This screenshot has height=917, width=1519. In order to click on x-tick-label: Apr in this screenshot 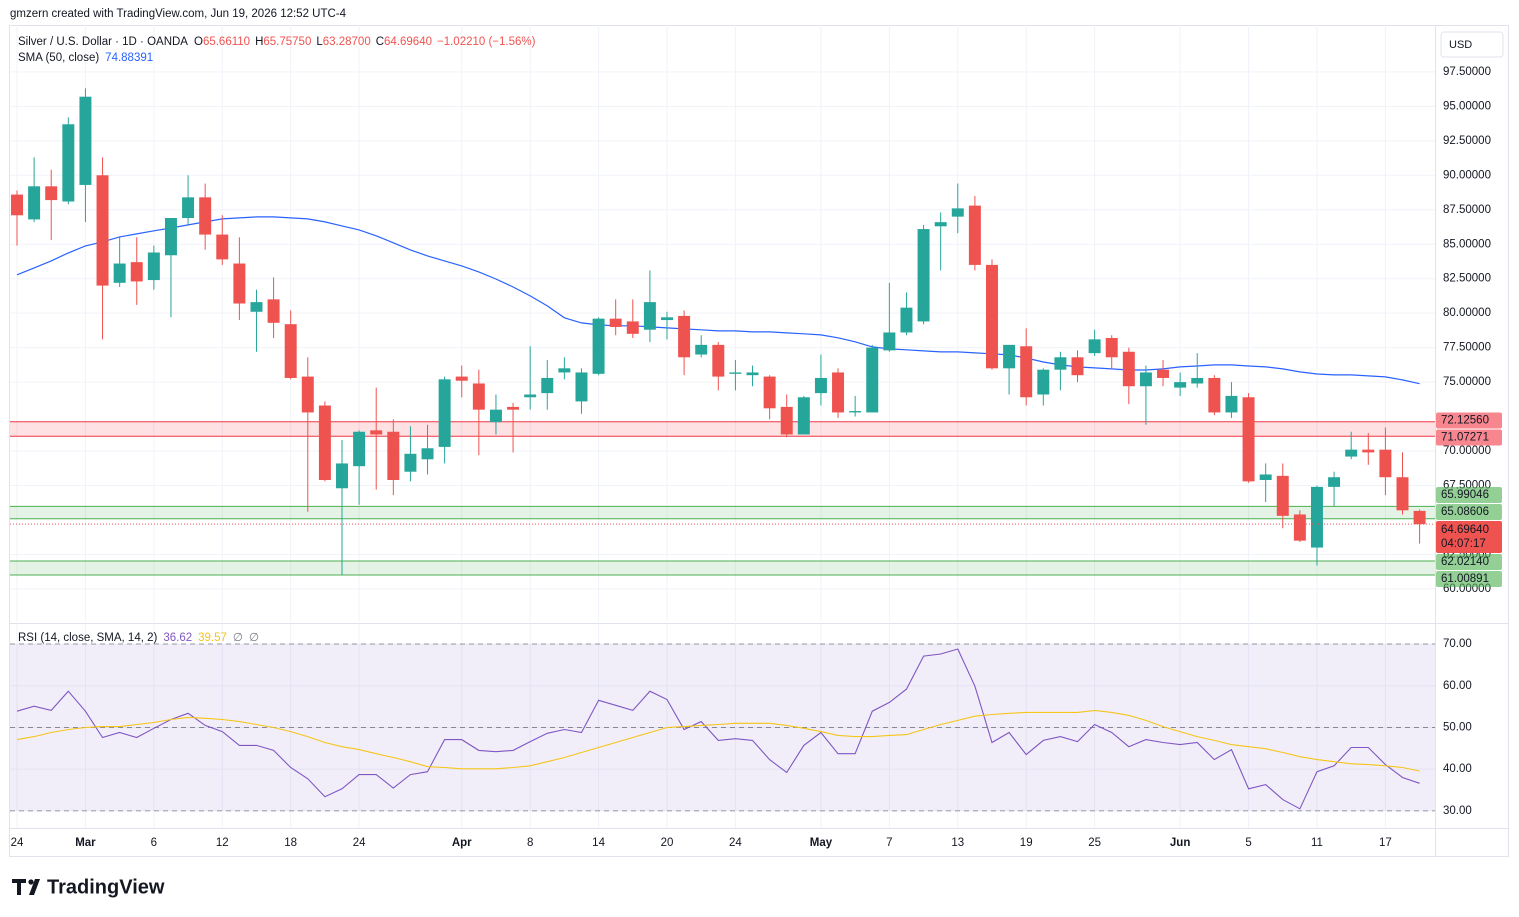, I will do `click(462, 843)`.